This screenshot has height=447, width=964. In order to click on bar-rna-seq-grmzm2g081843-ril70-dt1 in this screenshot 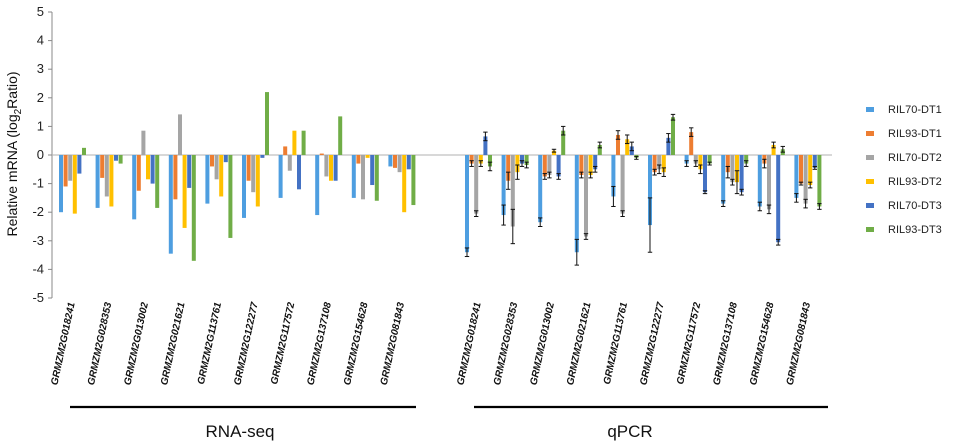, I will do `click(390, 161)`.